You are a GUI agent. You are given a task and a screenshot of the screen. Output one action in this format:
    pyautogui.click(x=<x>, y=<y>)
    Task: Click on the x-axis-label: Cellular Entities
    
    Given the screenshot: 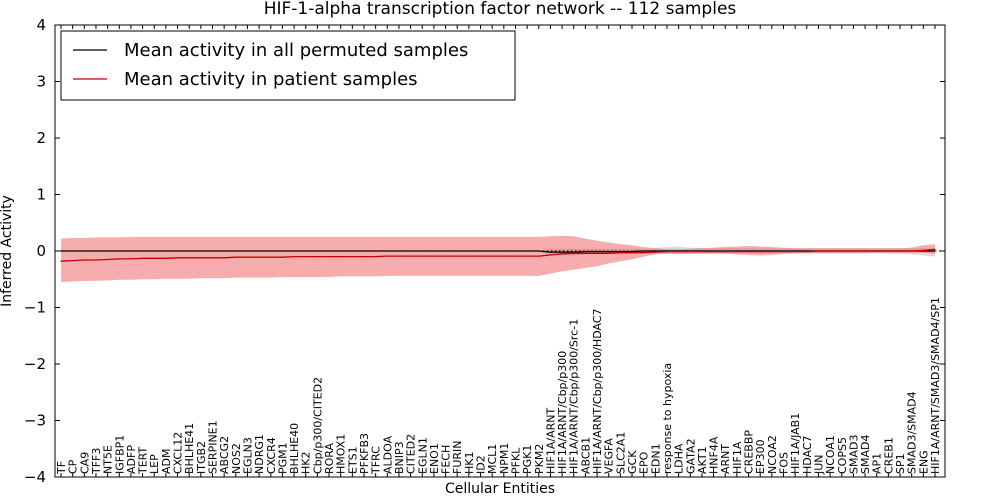 What is the action you would take?
    pyautogui.click(x=500, y=489)
    